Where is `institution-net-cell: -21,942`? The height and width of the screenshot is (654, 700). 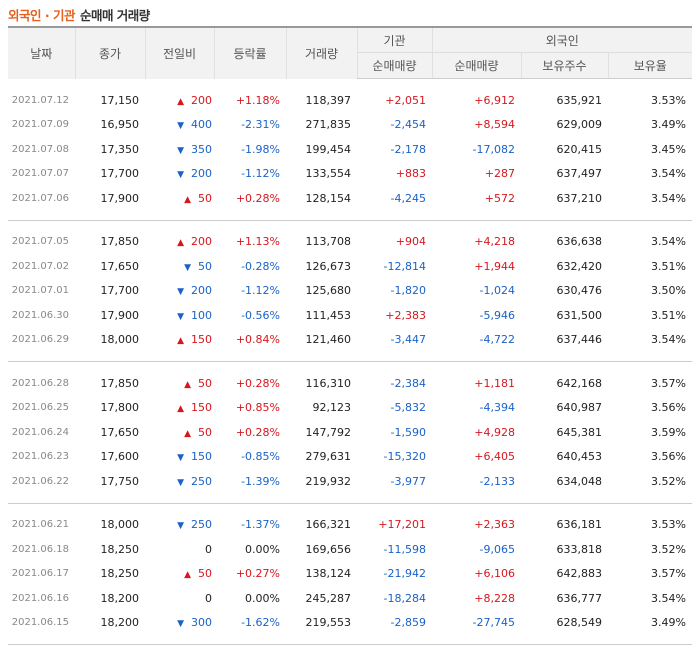 institution-net-cell: -21,942 is located at coordinates (394, 574).